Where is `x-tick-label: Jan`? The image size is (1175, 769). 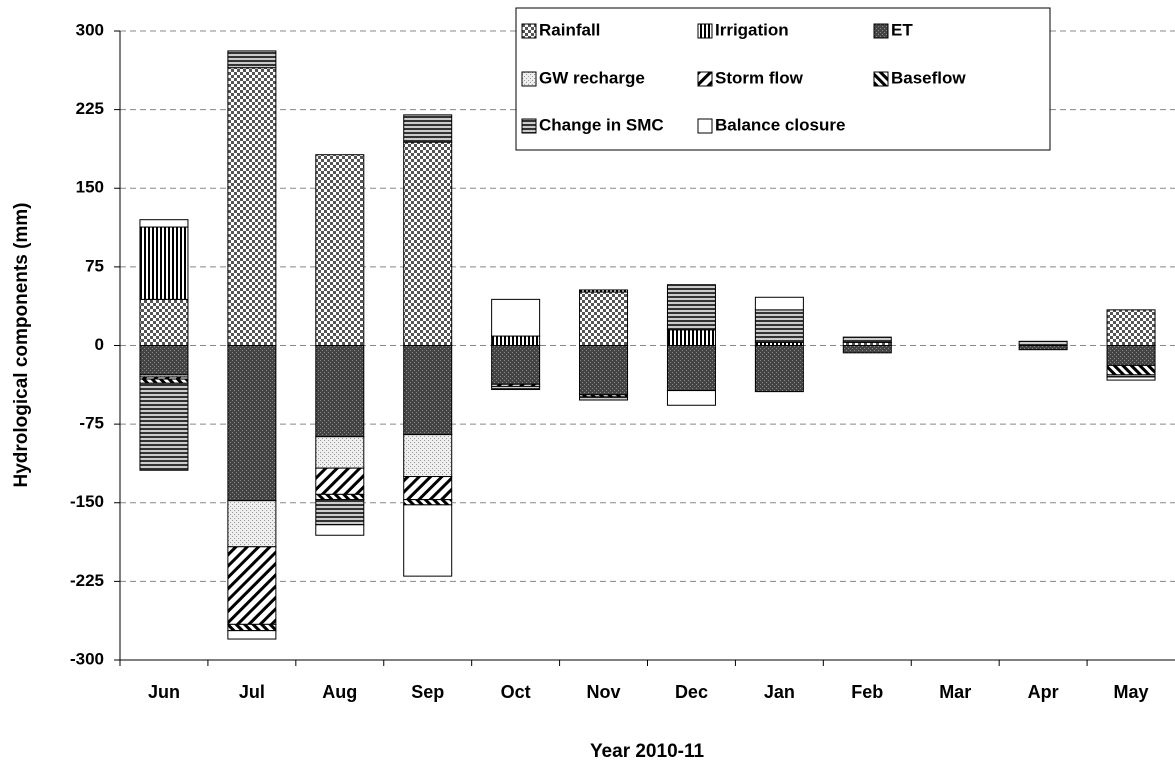 x-tick-label: Jan is located at coordinates (779, 692).